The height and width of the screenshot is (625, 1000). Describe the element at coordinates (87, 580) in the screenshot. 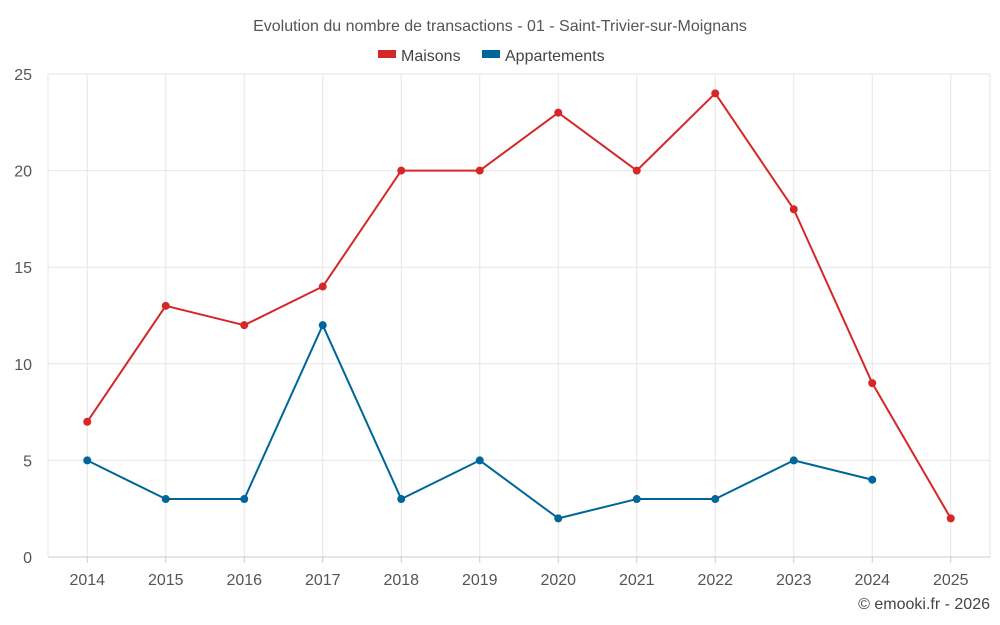

I see `x-tick-label: 2014` at that location.